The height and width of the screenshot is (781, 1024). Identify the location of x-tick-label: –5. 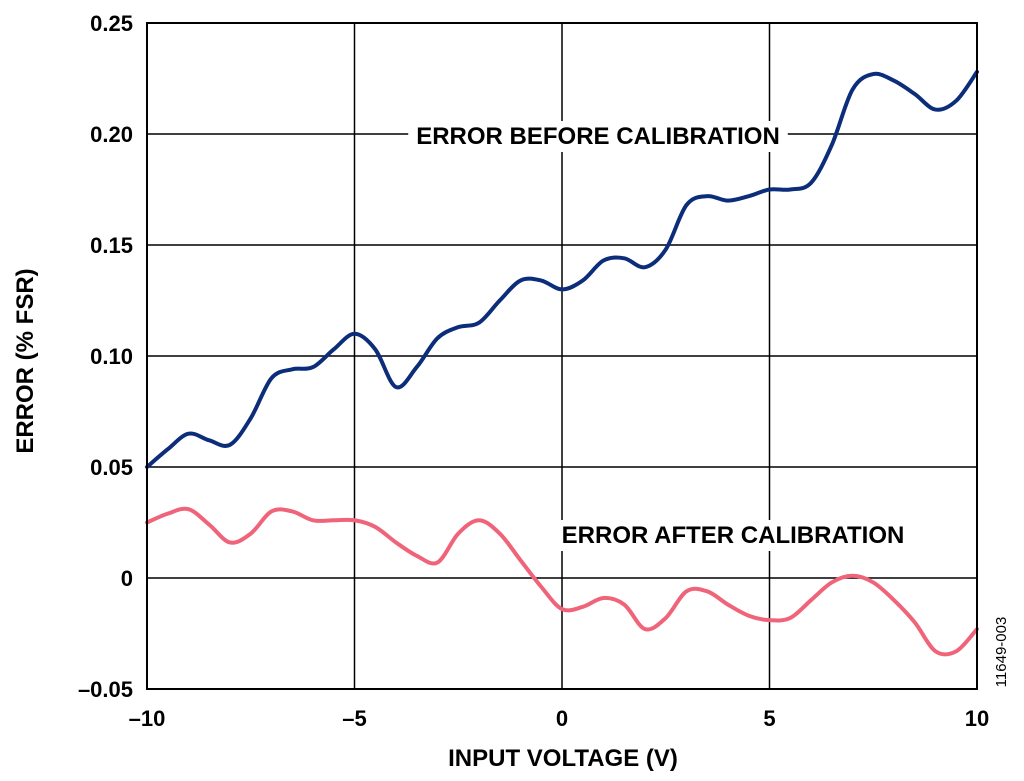
(354, 718).